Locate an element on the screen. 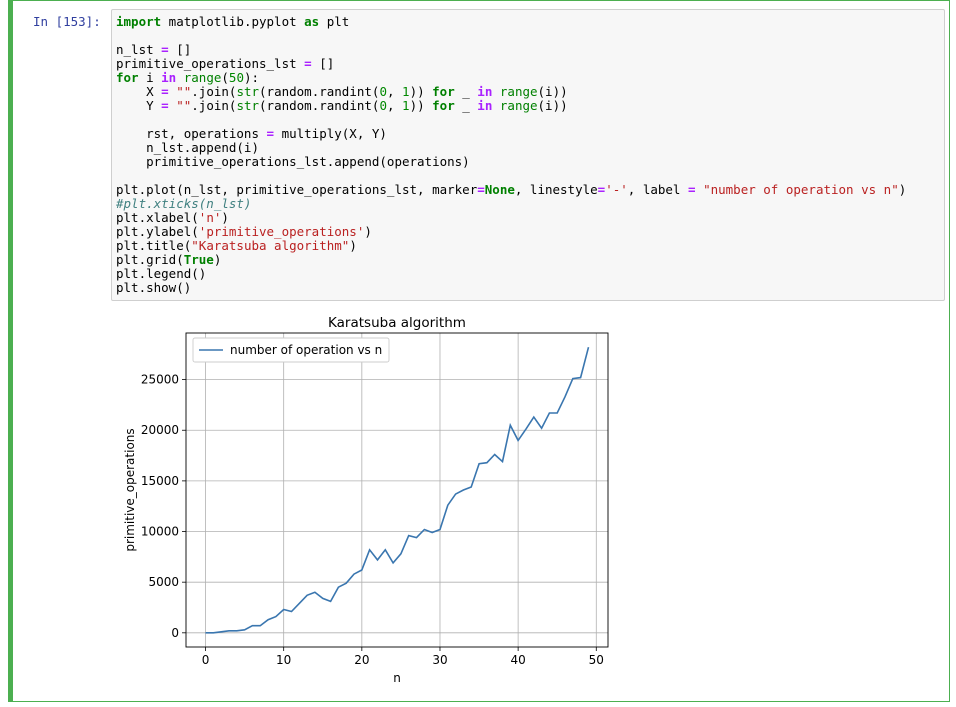  code-line: #plt.xticks(n_lst) is located at coordinates (184, 203).